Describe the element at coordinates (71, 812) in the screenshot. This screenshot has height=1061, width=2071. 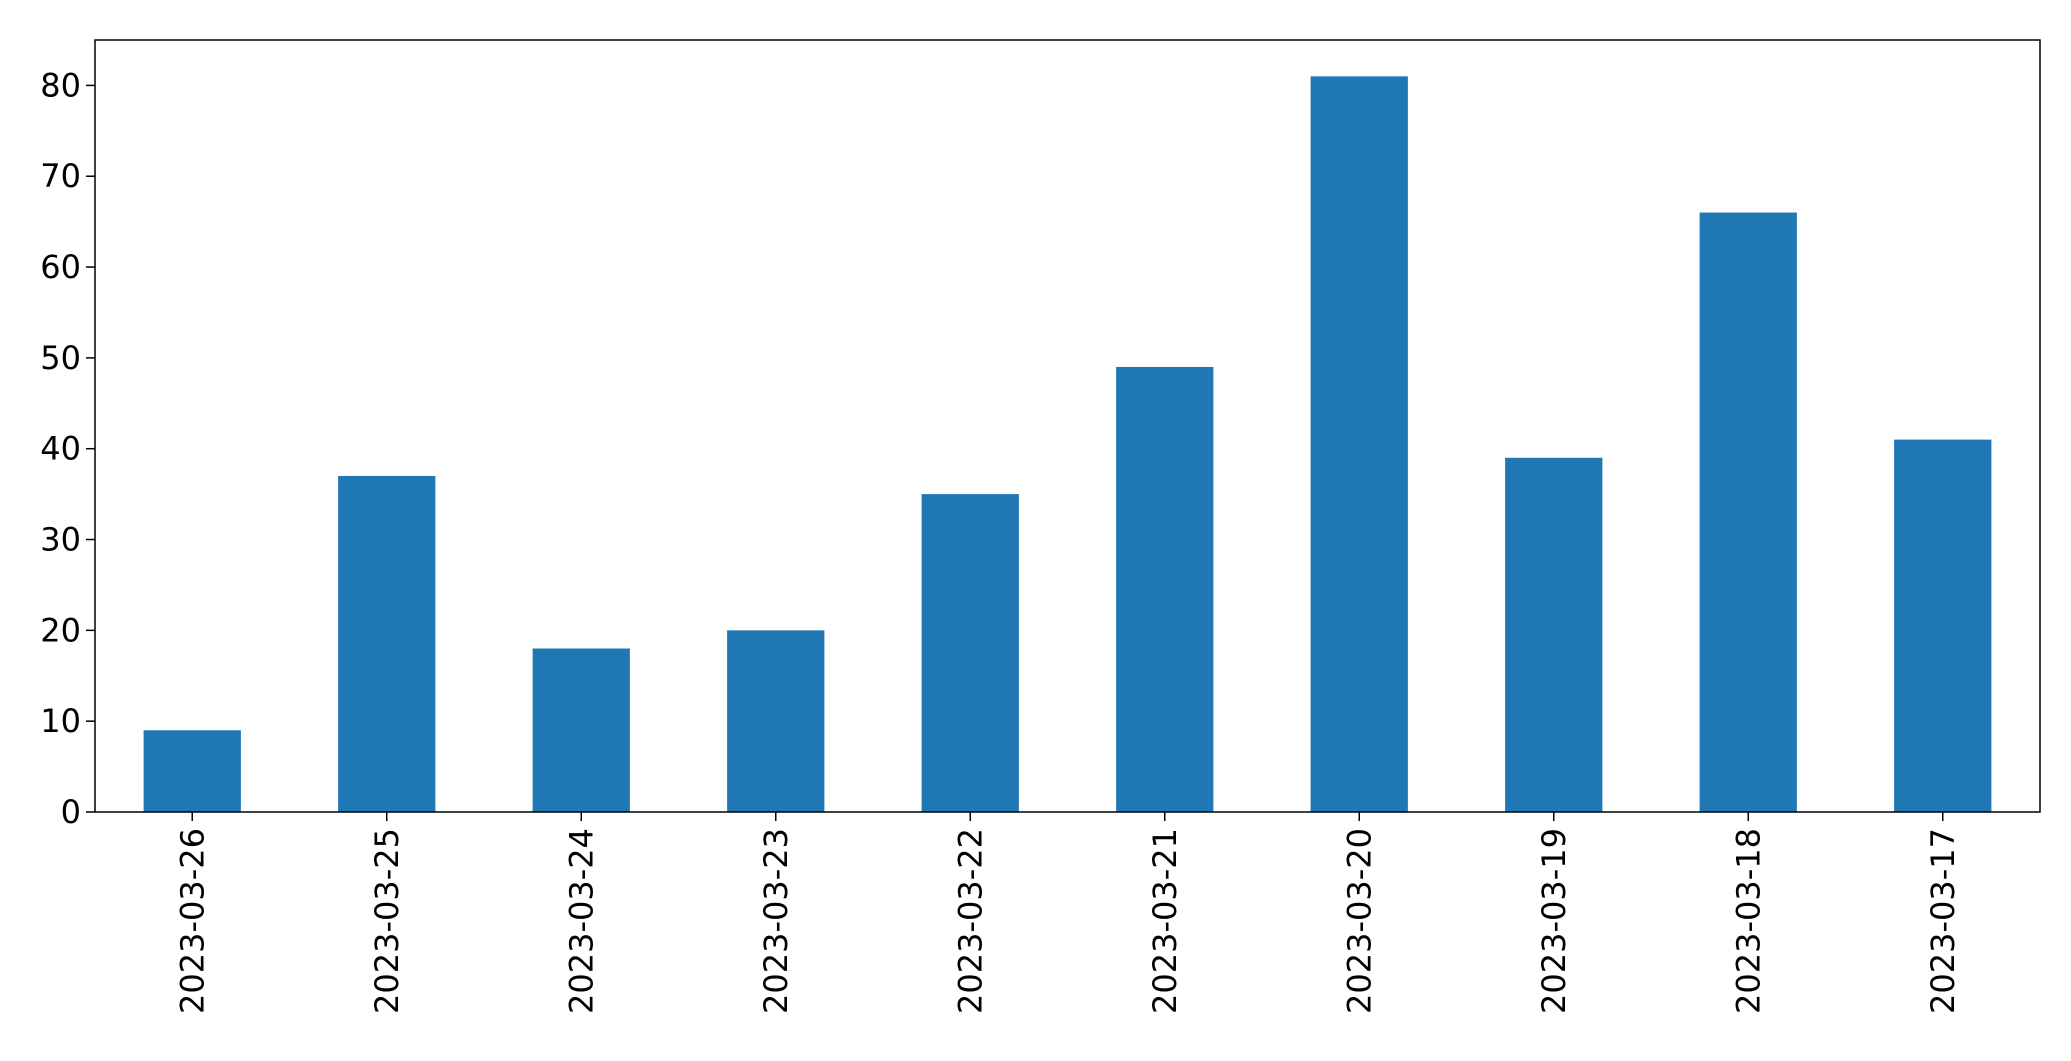
I see `y-tick-label: 0` at that location.